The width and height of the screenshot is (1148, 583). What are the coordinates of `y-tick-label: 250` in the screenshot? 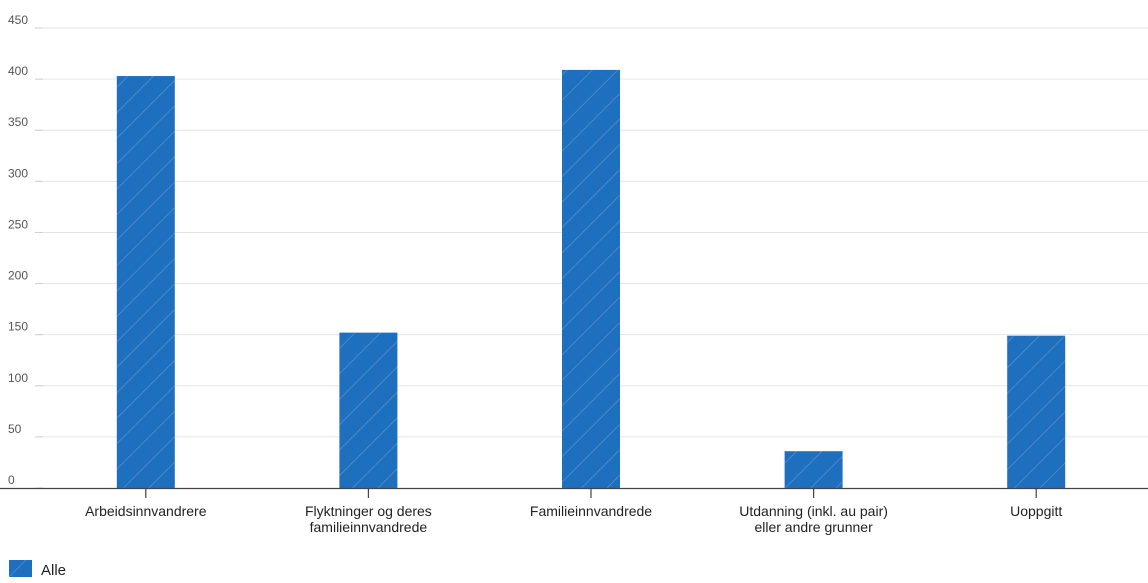 It's located at (18, 224).